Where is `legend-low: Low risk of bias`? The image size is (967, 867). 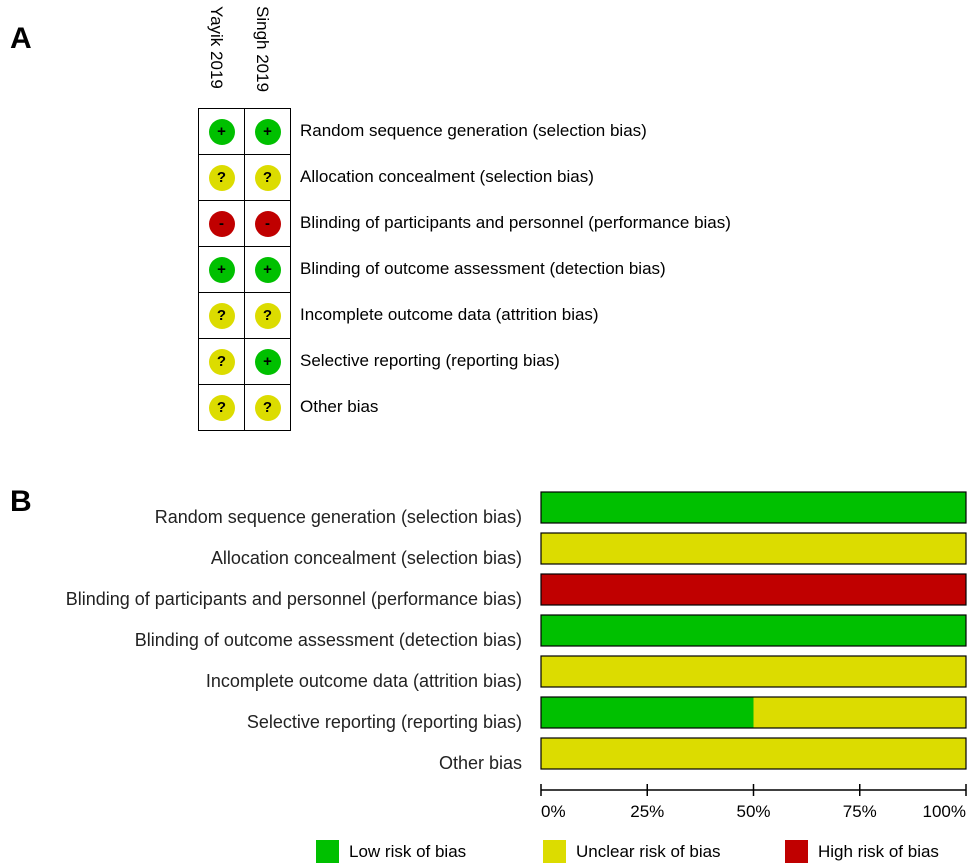 legend-low: Low risk of bias is located at coordinates (391, 851).